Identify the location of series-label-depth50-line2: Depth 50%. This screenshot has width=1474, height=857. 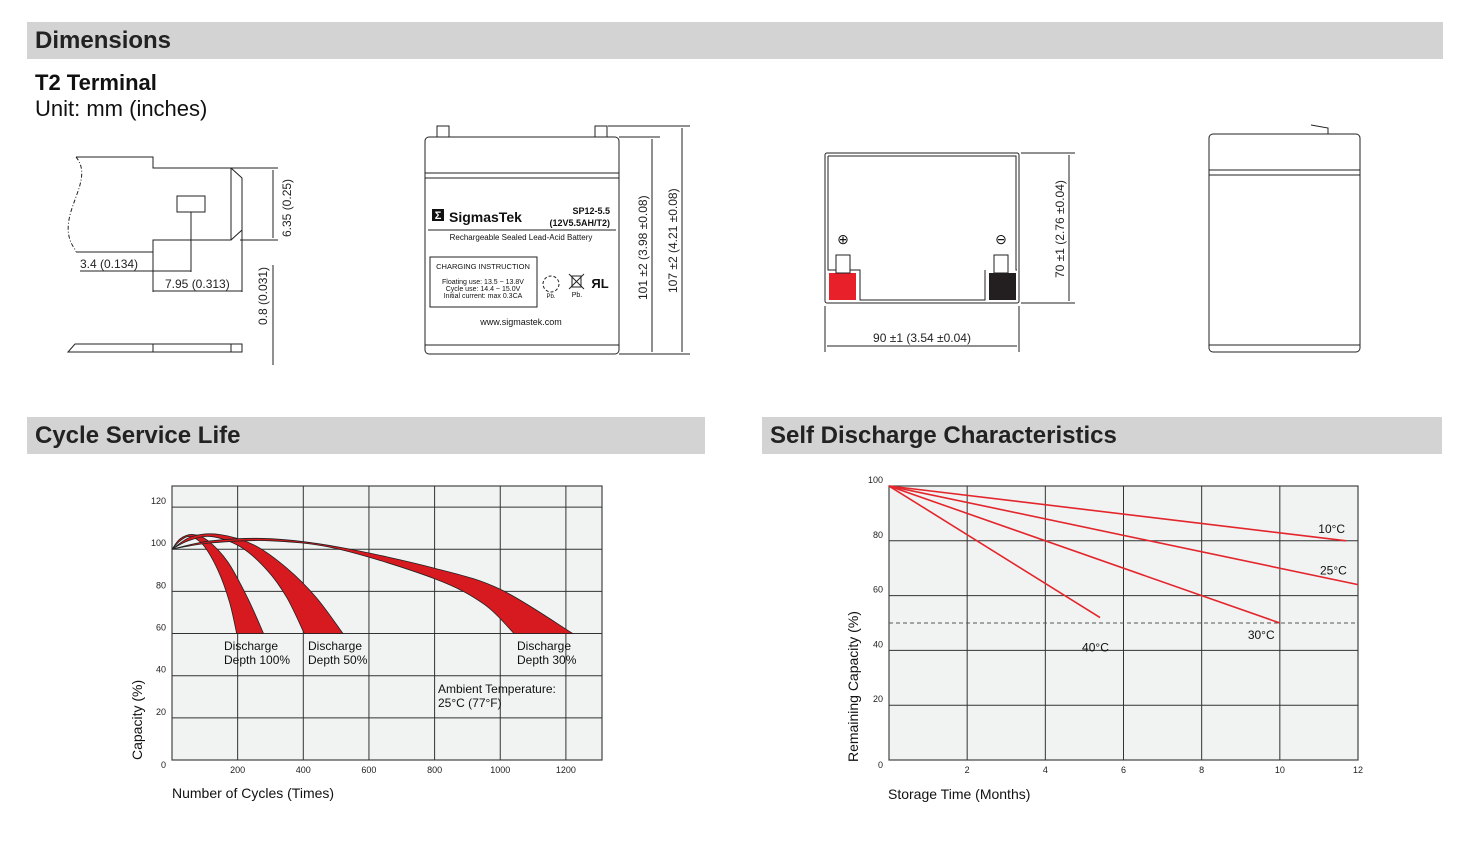
(338, 660).